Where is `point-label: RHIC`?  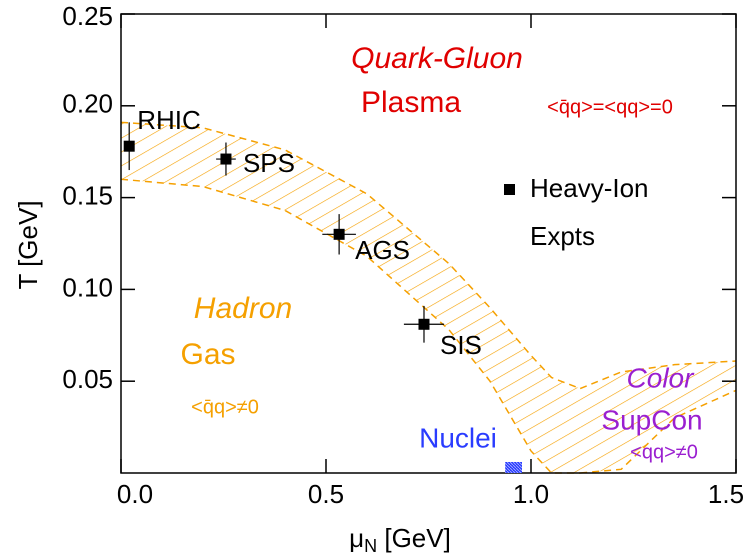 point-label: RHIC is located at coordinates (169, 120).